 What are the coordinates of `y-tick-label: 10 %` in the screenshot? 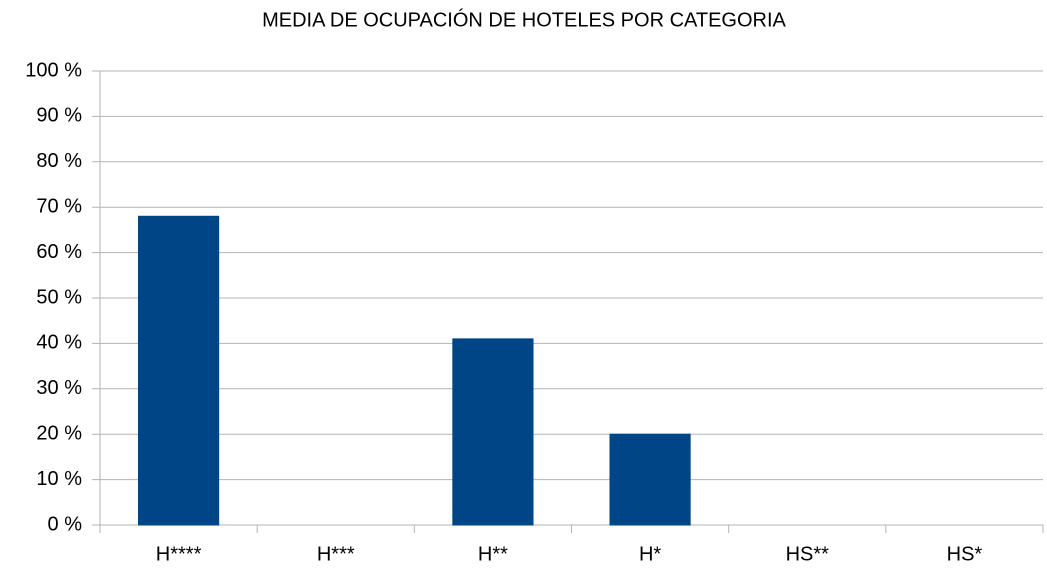 It's located at (59, 479).